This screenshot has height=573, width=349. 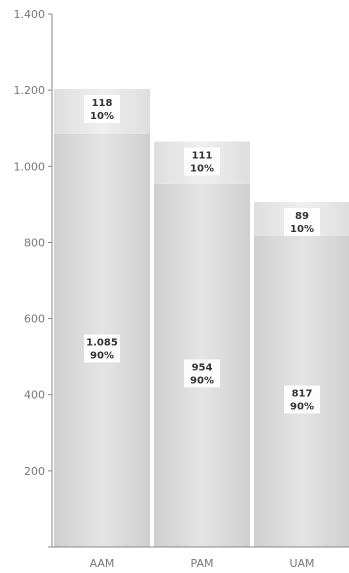 I want to click on y-tick-label: 200, so click(x=34, y=471).